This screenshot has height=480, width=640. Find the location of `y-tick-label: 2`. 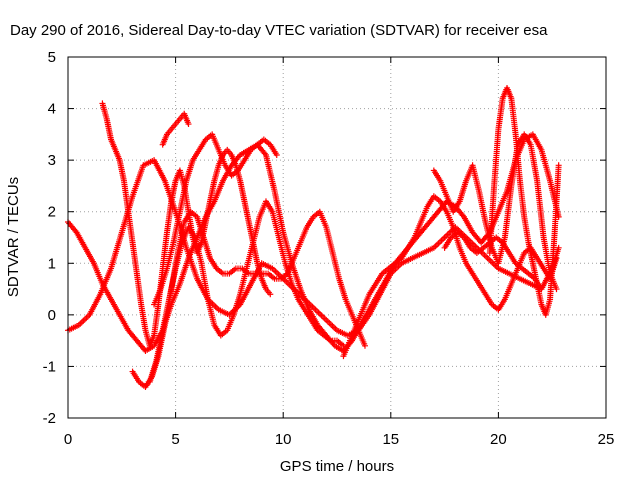

y-tick-label: 2 is located at coordinates (52, 212).